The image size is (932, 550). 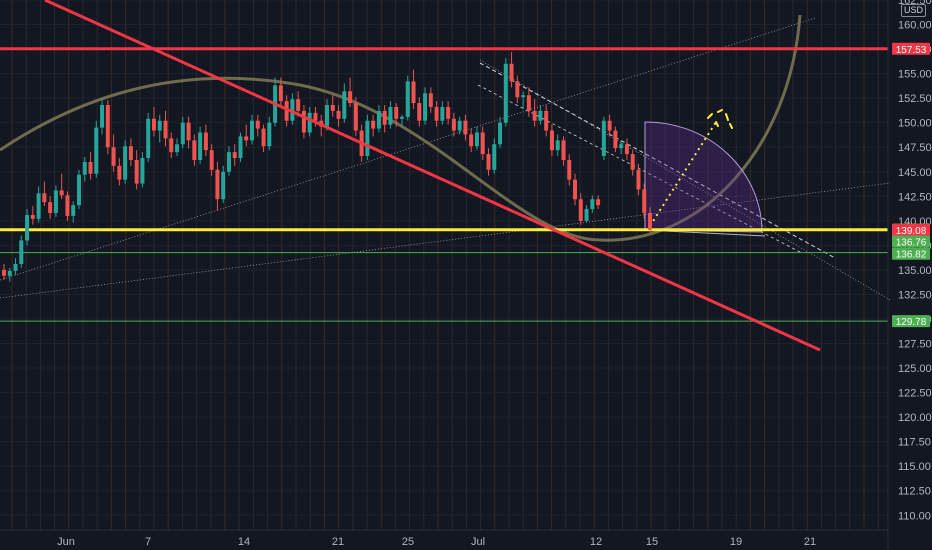 I want to click on x-tick-label: 14, so click(x=244, y=542).